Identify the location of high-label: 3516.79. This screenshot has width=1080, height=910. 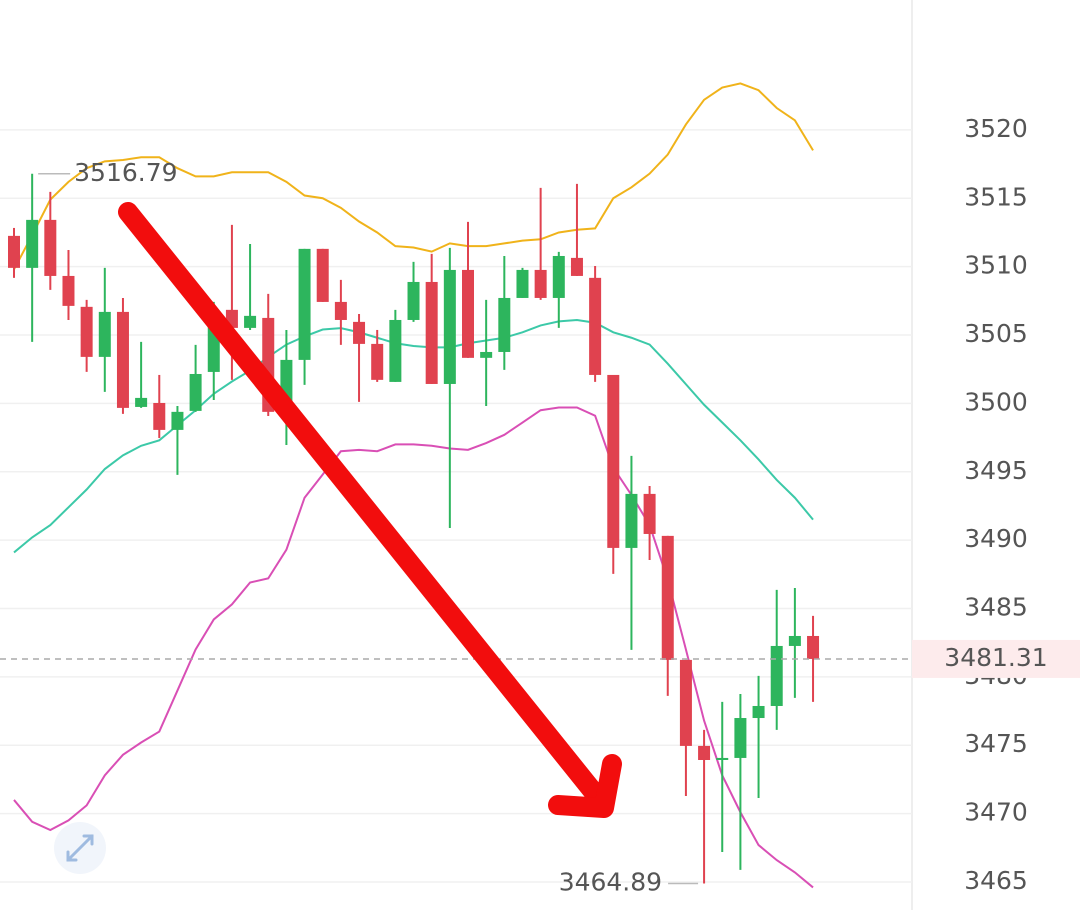
(125, 172).